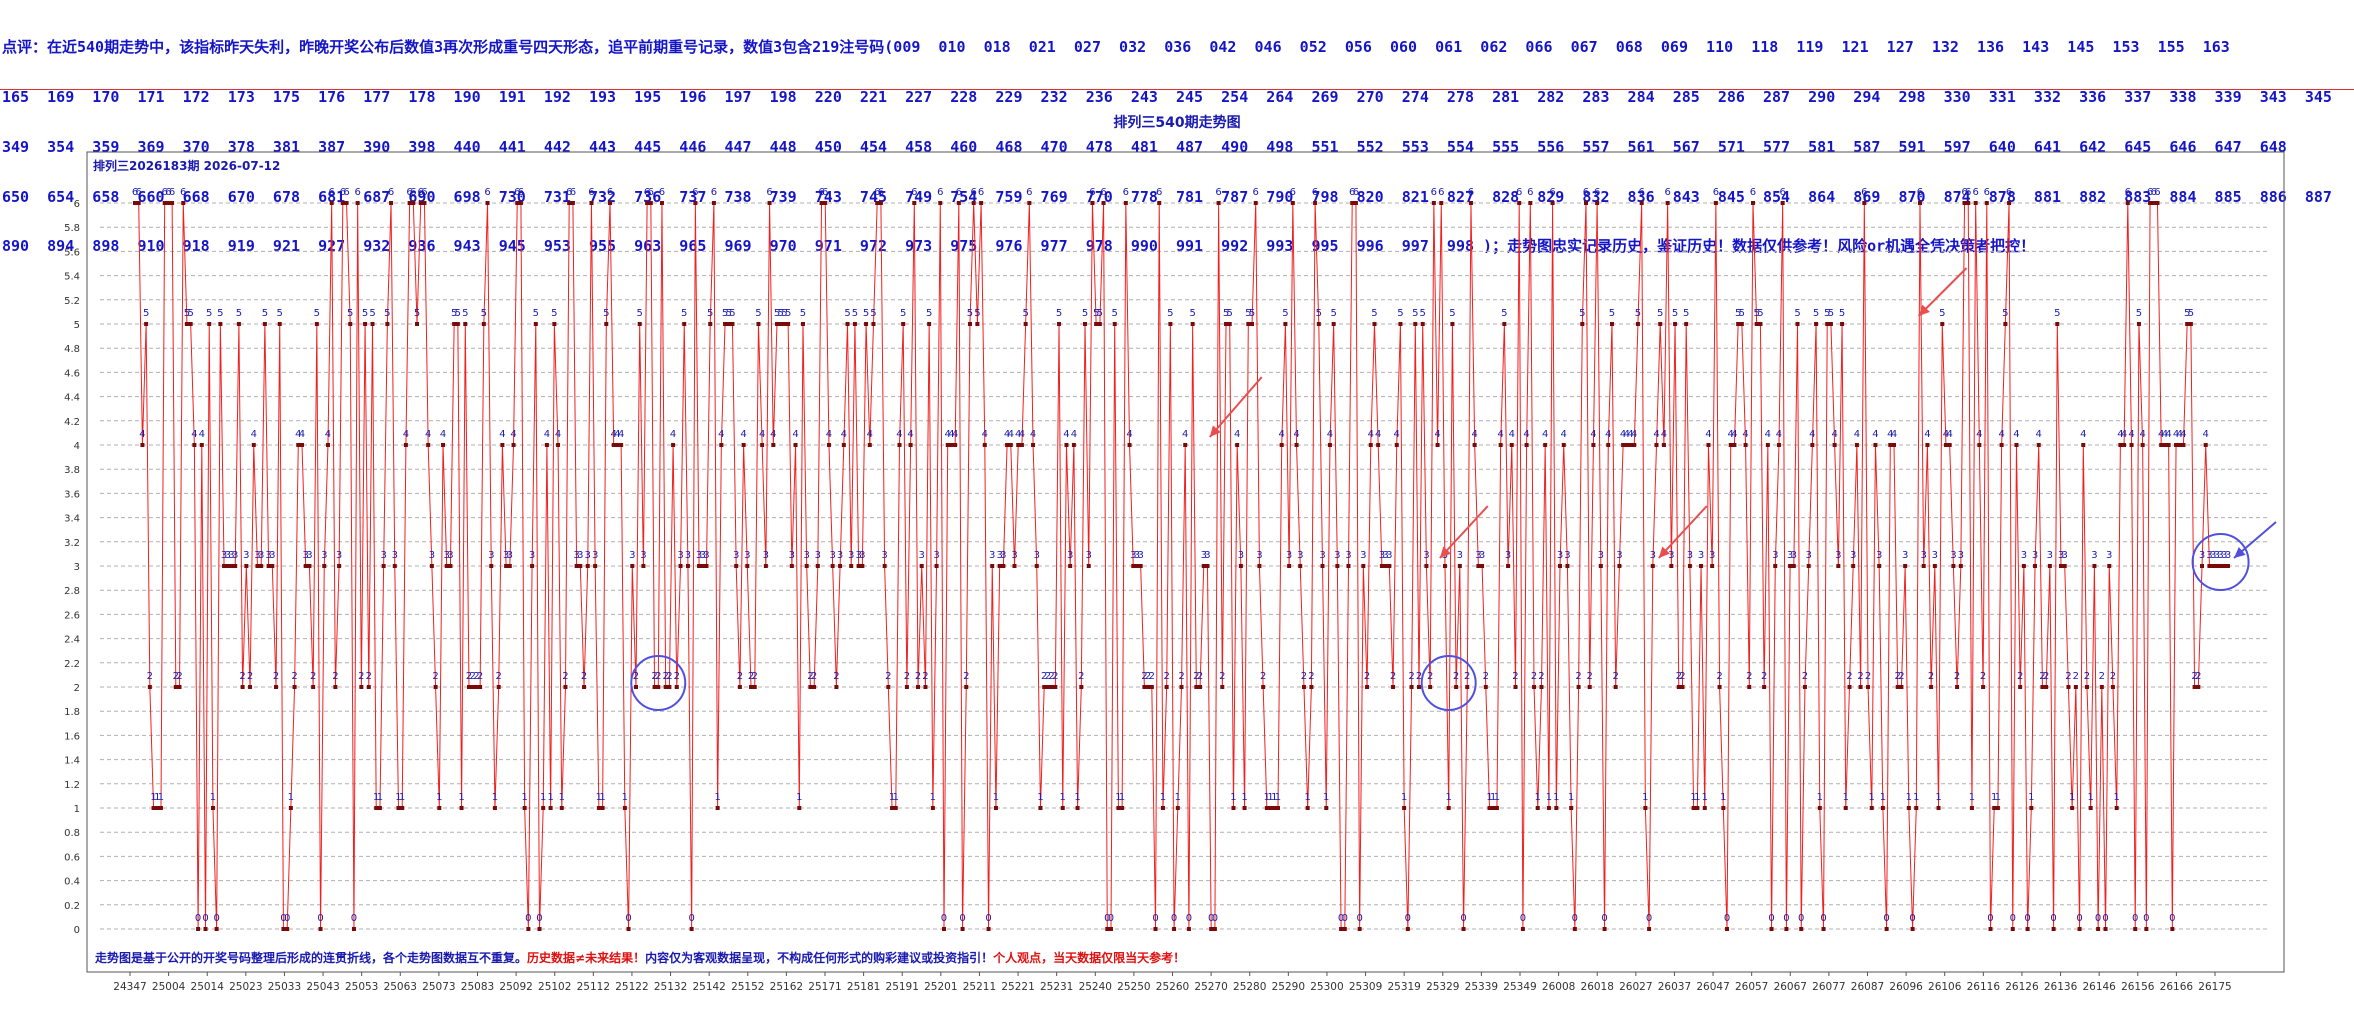 The image size is (2354, 1019). What do you see at coordinates (2099, 987) in the screenshot?
I see `x-tick-label: 26146` at bounding box center [2099, 987].